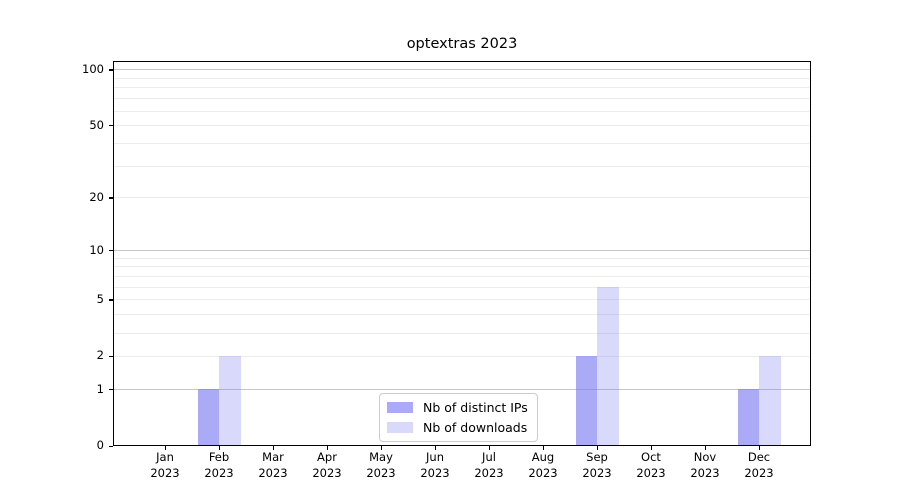  I want to click on x-tick-label: Jan 2023, so click(165, 465).